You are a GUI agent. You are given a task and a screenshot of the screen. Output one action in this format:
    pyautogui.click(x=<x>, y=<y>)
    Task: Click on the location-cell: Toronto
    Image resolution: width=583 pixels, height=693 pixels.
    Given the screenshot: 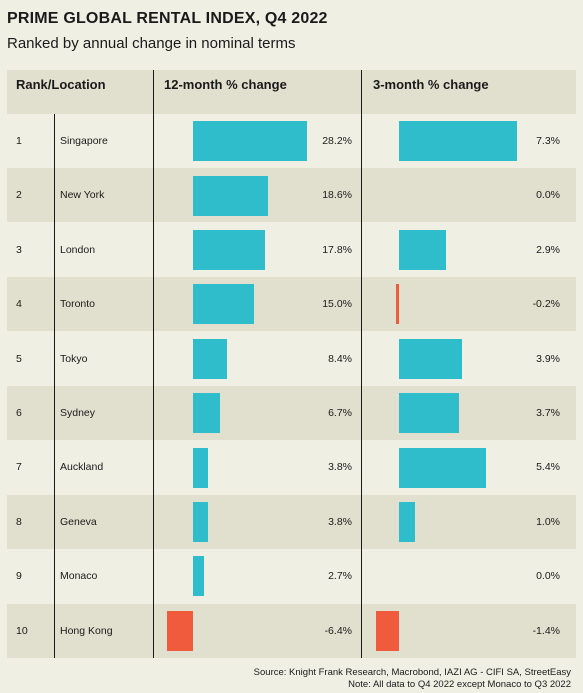 What is the action you would take?
    pyautogui.click(x=78, y=304)
    